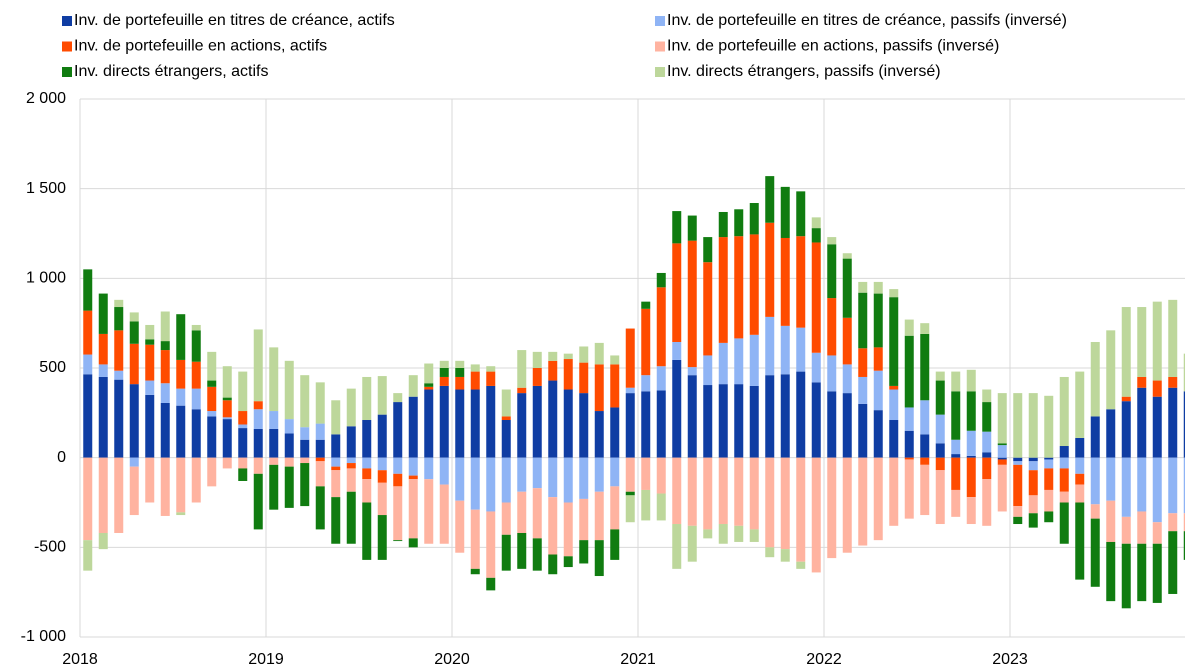 Image resolution: width=1185 pixels, height=672 pixels. What do you see at coordinates (638, 659) in the screenshot?
I see `x-tick-label: 2021` at bounding box center [638, 659].